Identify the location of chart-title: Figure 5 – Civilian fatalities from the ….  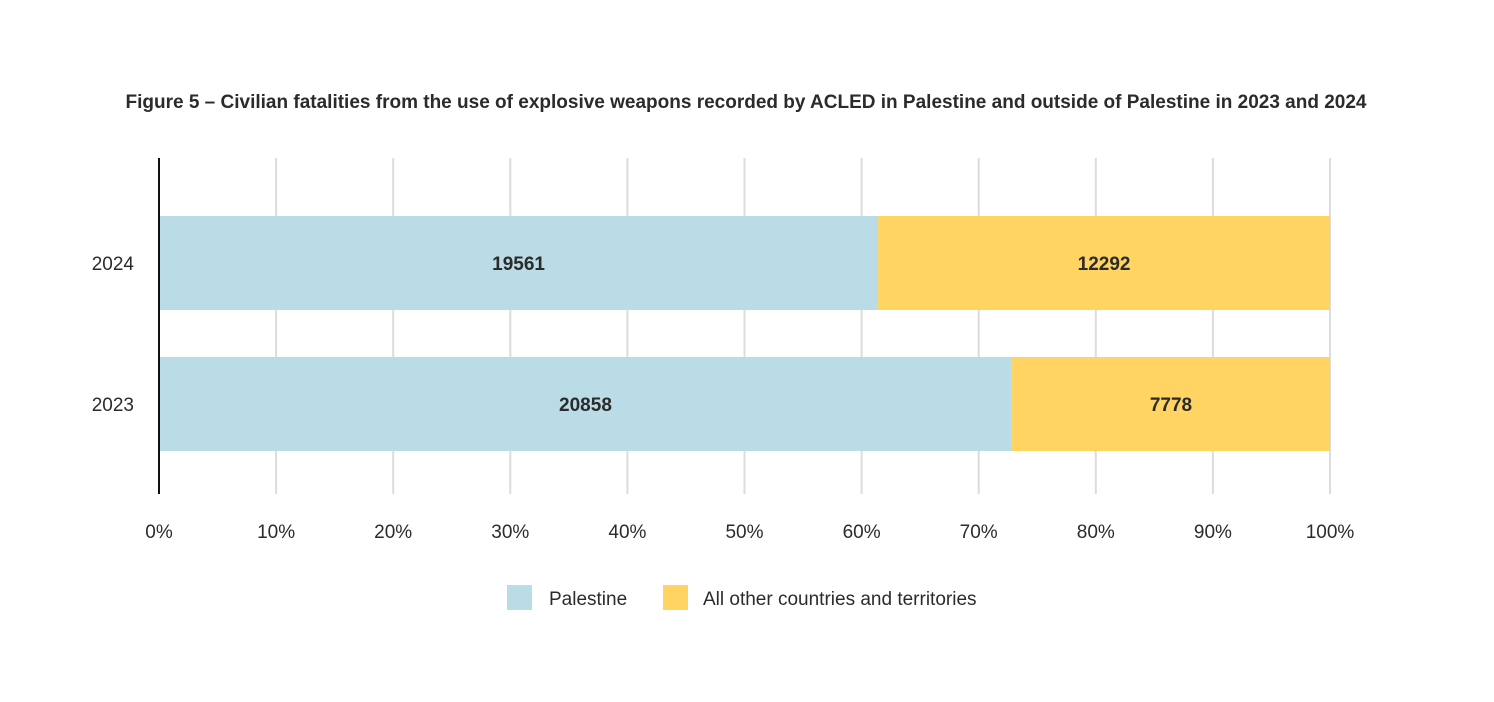
(746, 102).